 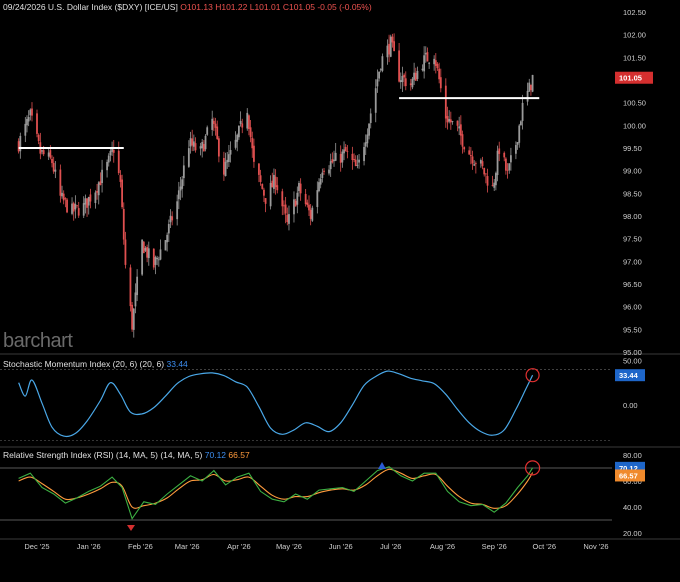 I want to click on smi-highlight-circle, so click(x=532, y=375).